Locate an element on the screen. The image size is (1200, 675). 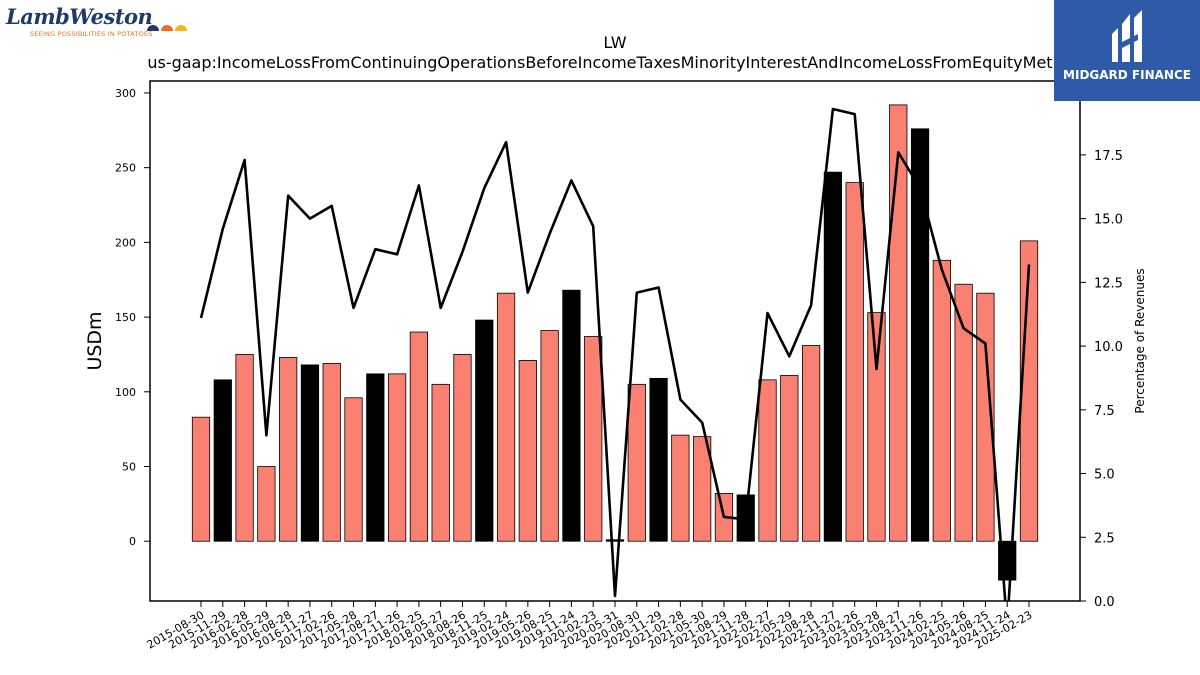
y-tick-label: 0 is located at coordinates (132, 541).